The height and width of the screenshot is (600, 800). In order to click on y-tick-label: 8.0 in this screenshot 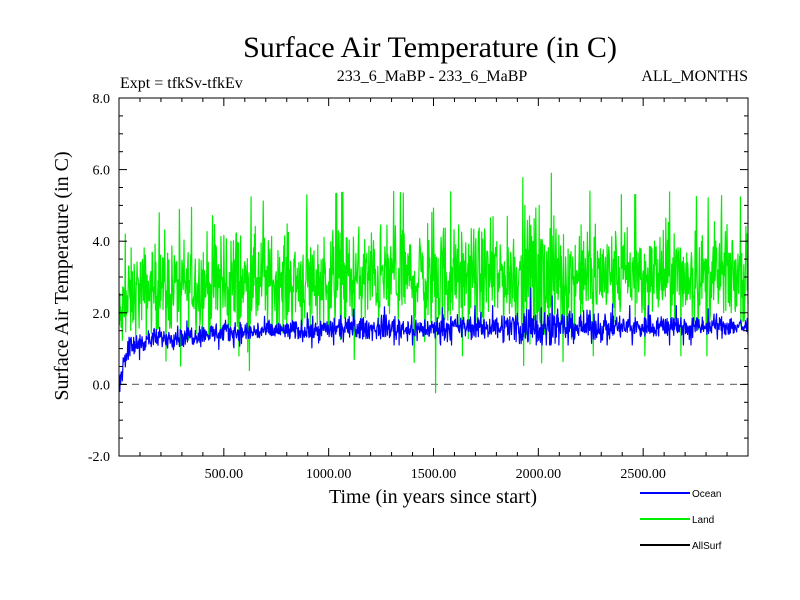, I will do `click(102, 99)`.